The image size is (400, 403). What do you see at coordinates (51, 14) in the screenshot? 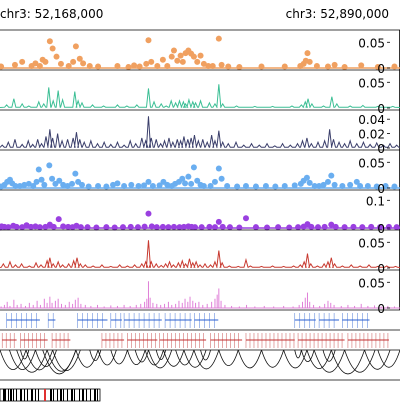
I see `left-coordinate-label: chr3: 52,168,000` at bounding box center [51, 14].